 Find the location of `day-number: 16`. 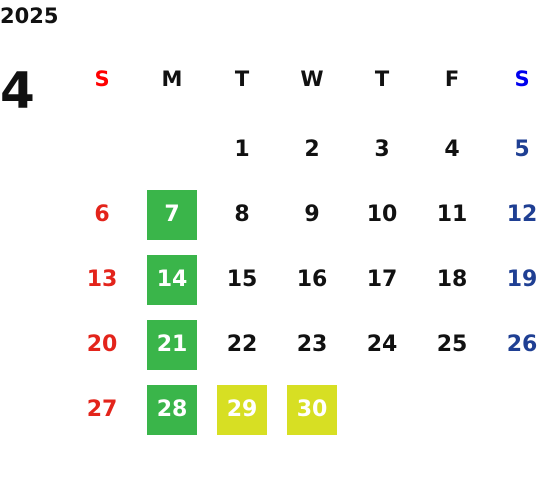

day-number: 16 is located at coordinates (312, 279).